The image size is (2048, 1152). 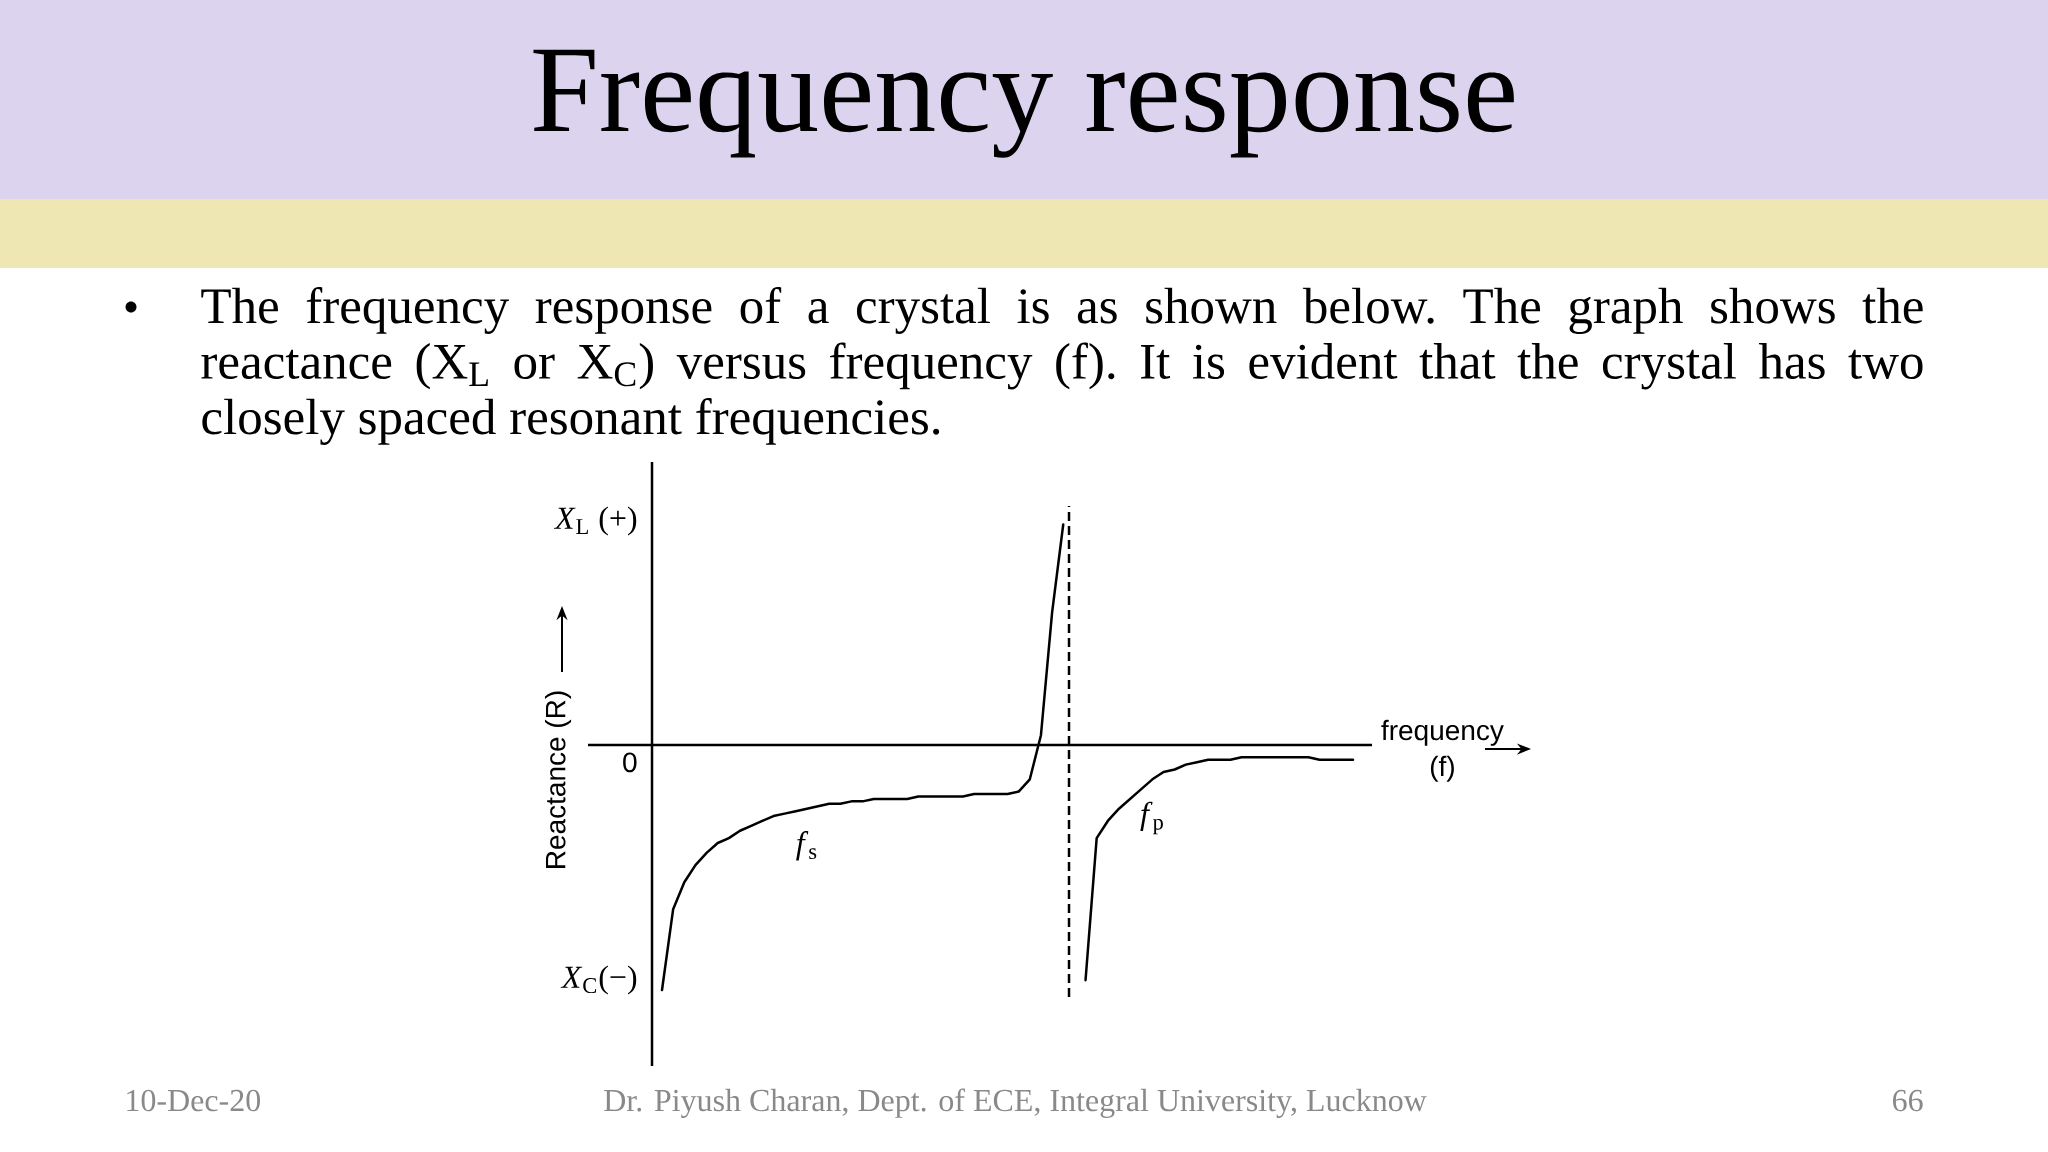 I want to click on chart-title: Frequency response, so click(x=1023, y=103).